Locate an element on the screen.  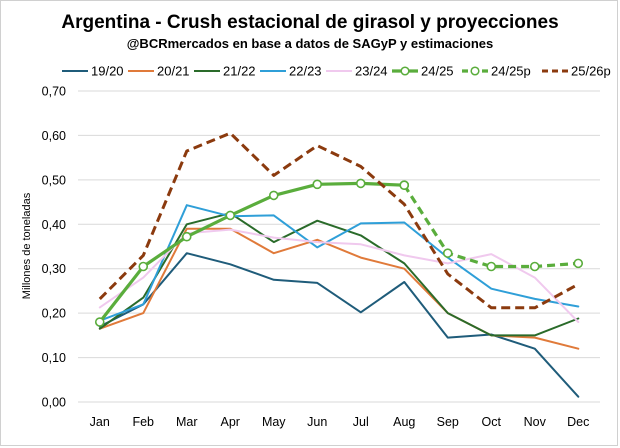
y-axis-ticks: 0,00 0,10 0,20 0,30 0,40 0,50 0,60 0,70 is located at coordinates (54, 247).